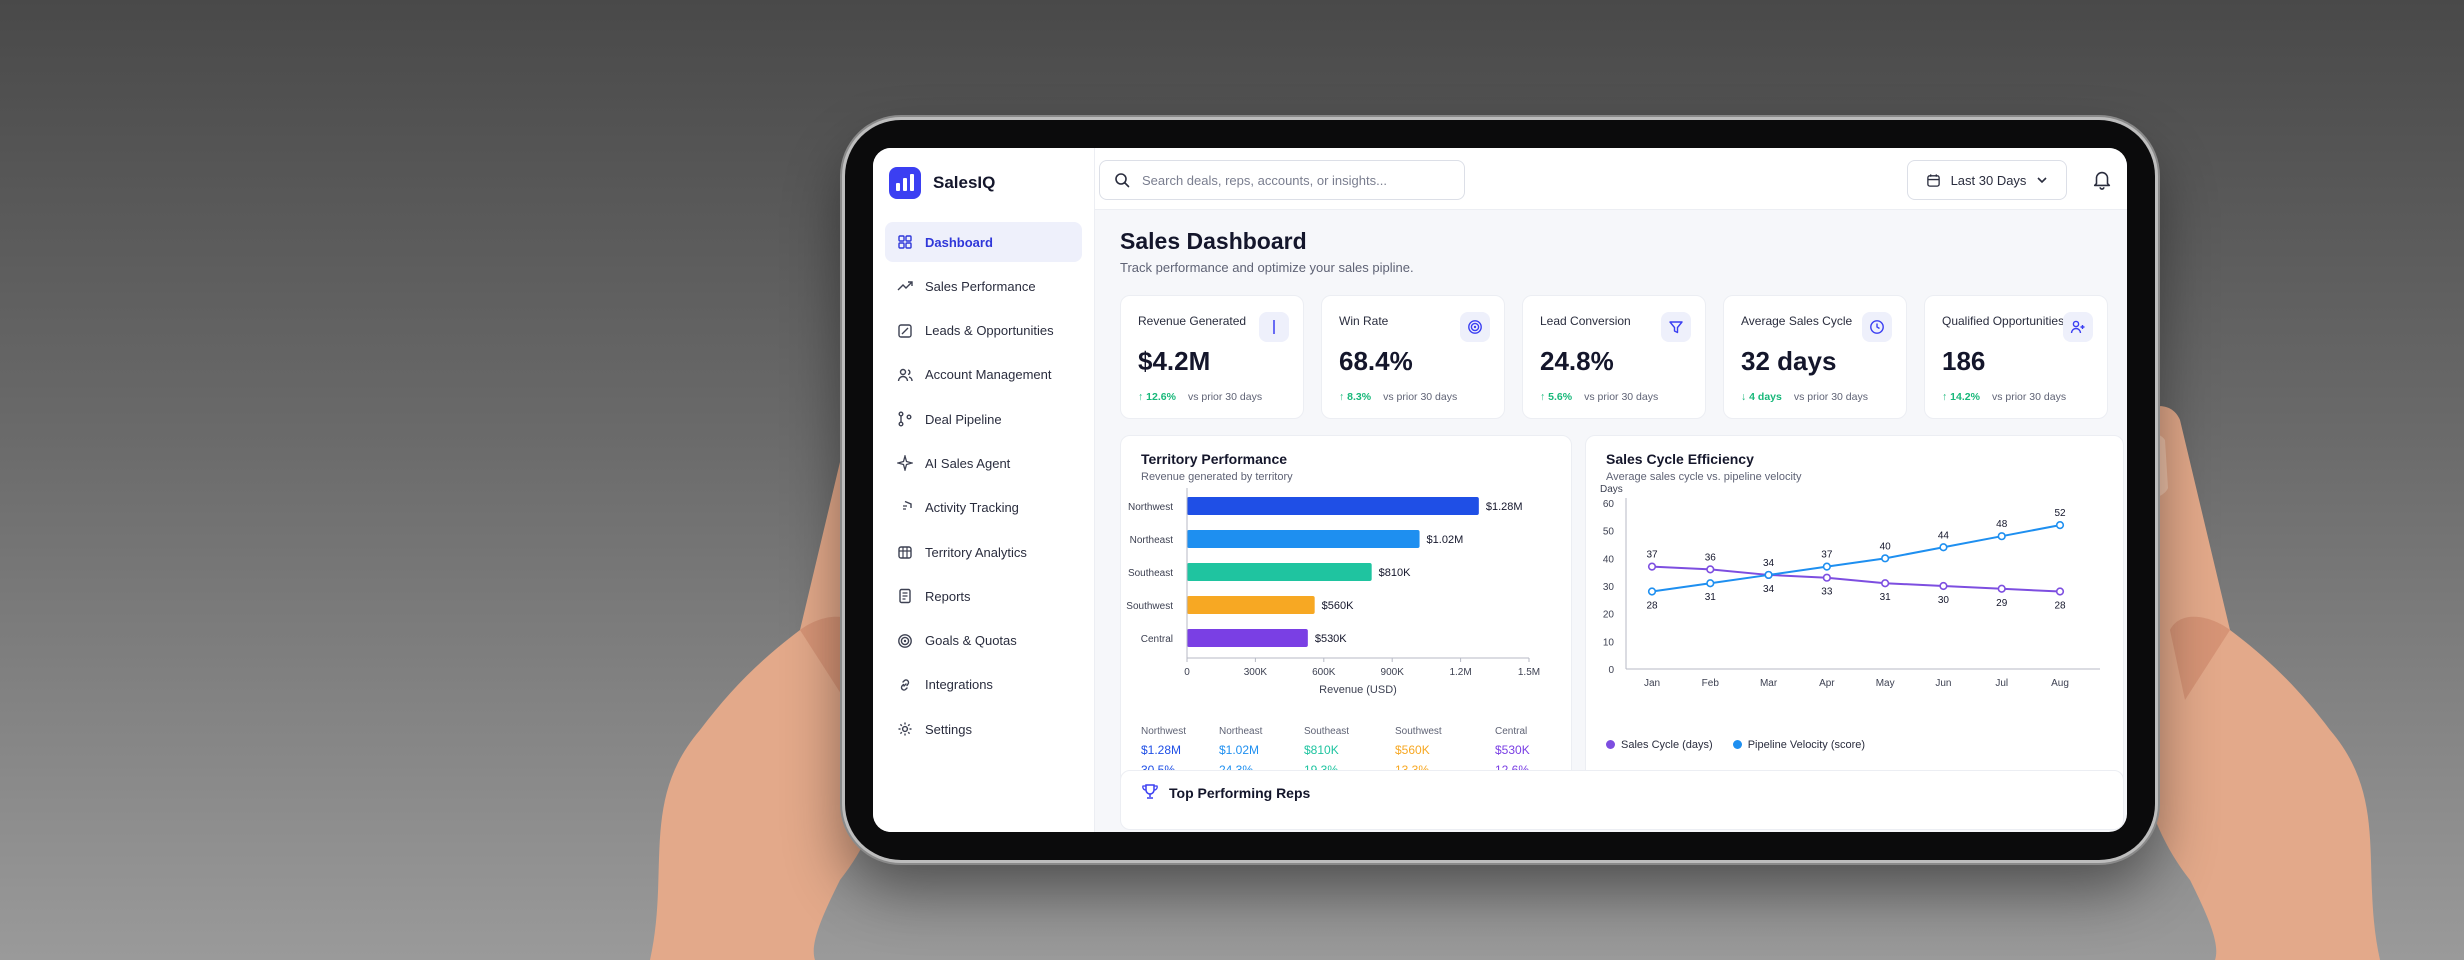 The height and width of the screenshot is (960, 2464). Describe the element at coordinates (1577, 361) in the screenshot. I see `kpi-value: 24.8%` at that location.